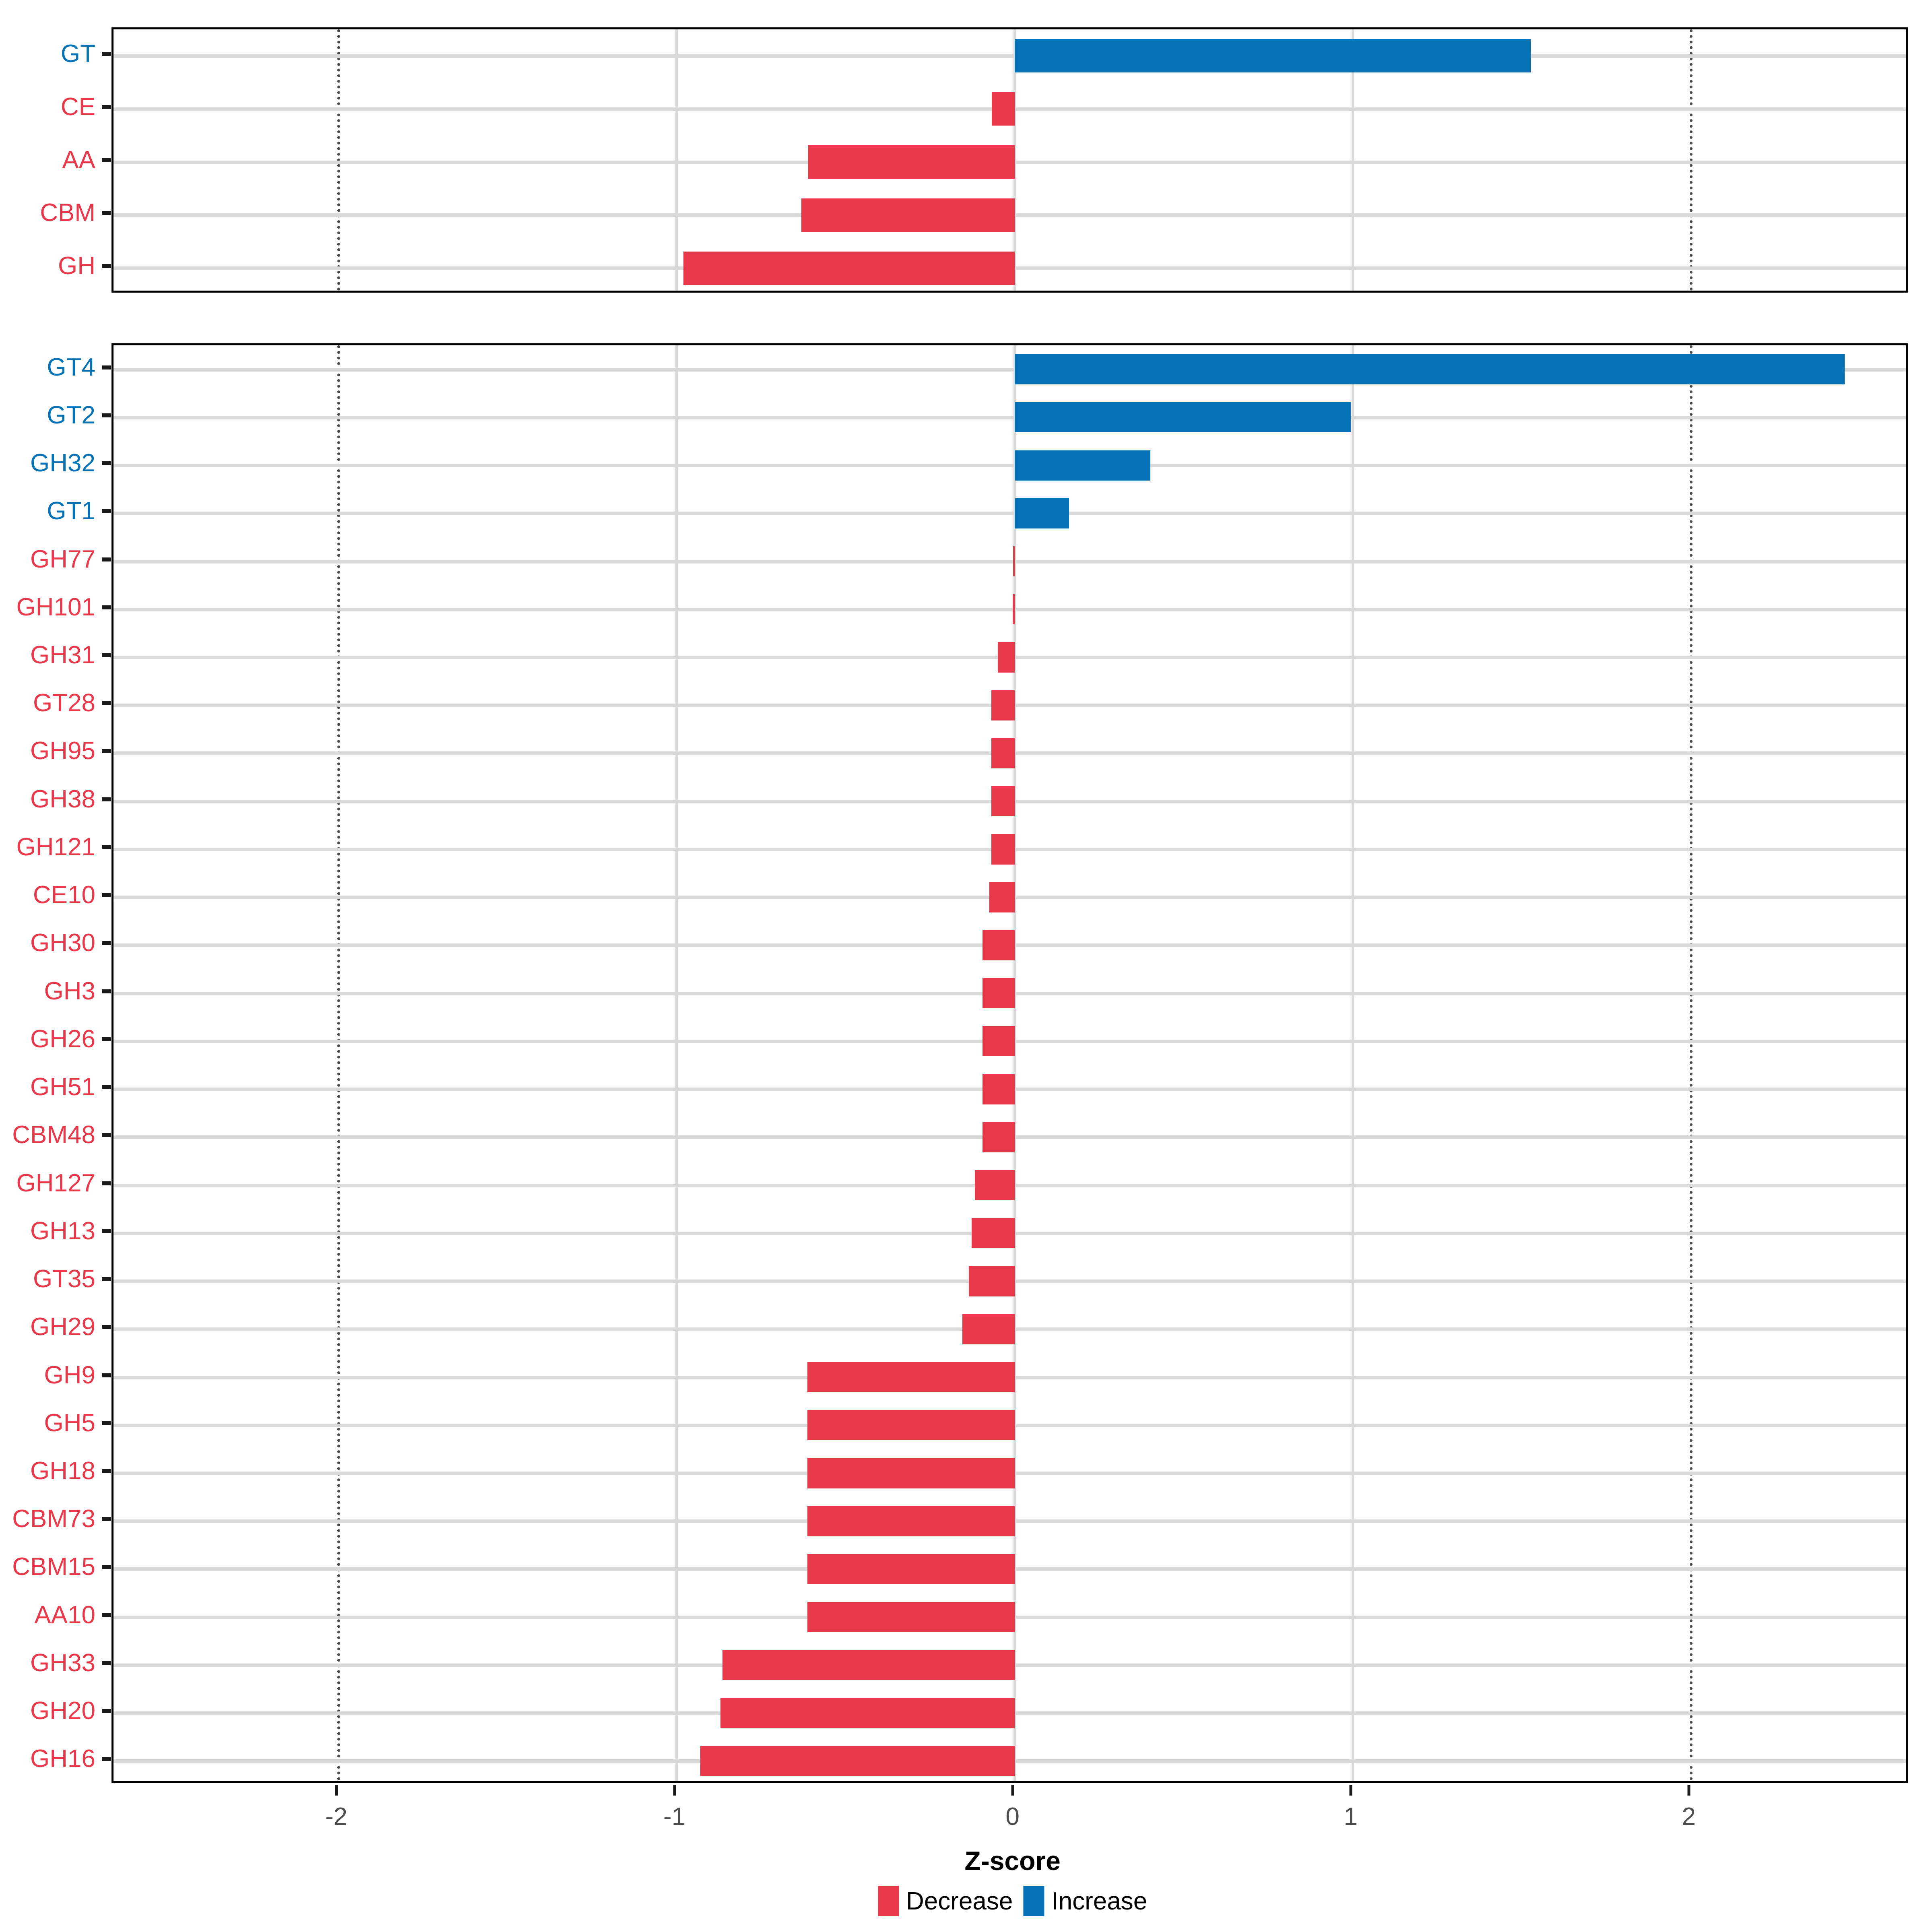 The image size is (1932, 1932). I want to click on bar-GH5, so click(911, 1425).